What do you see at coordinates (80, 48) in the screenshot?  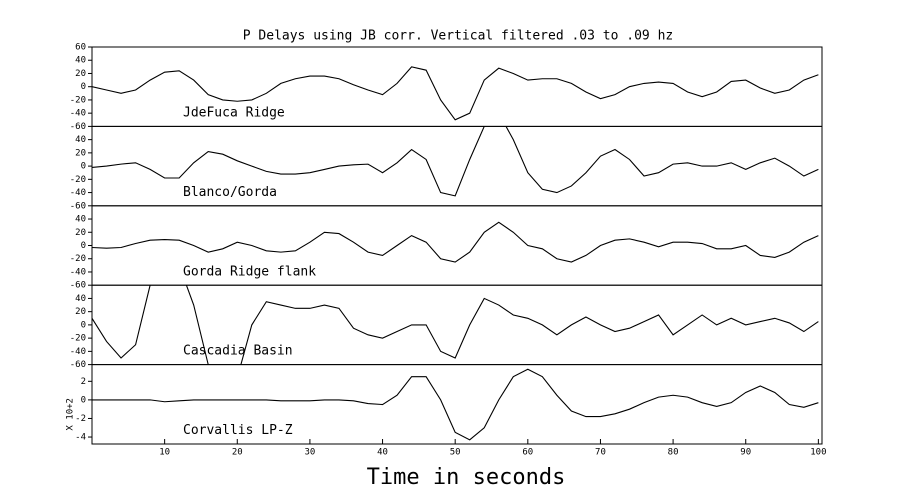 I see `y-tick-label: 60` at bounding box center [80, 48].